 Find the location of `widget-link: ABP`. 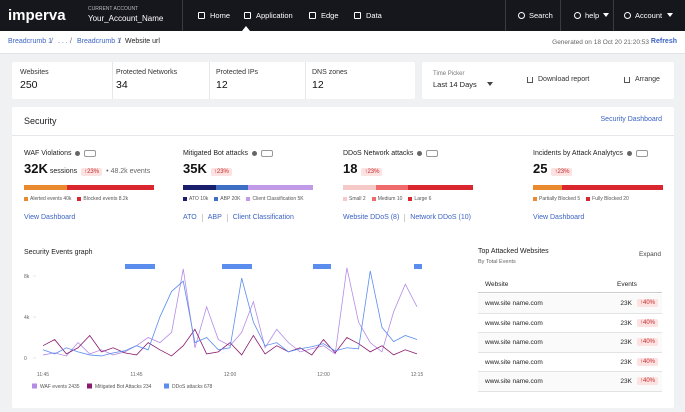

widget-link: ABP is located at coordinates (214, 217).